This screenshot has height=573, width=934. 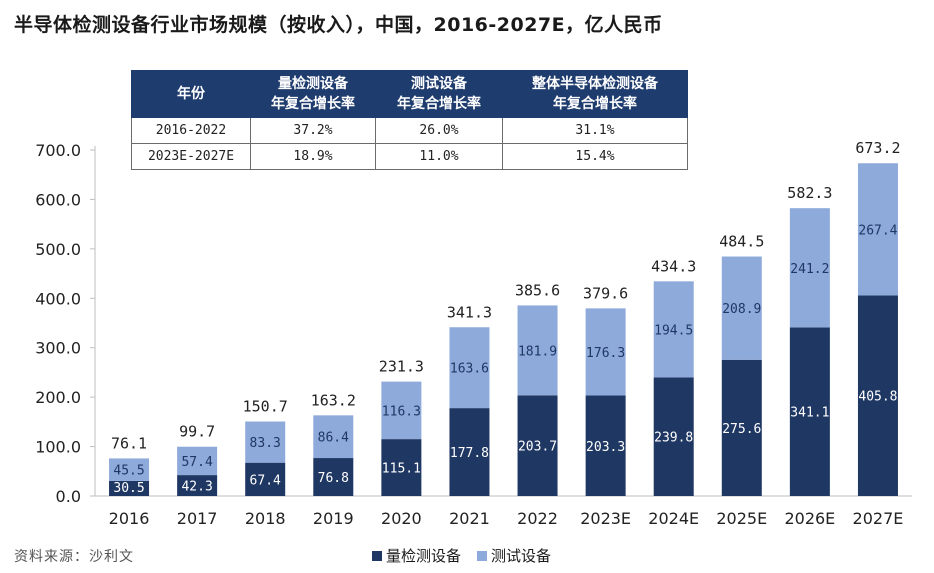 I want to click on data-label-total: 673.2, so click(x=877, y=148).